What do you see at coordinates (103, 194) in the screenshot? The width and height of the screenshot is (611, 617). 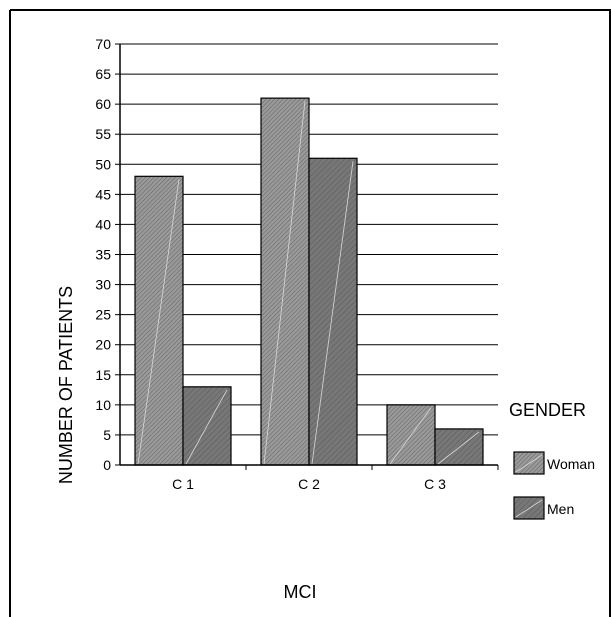 I see `y-tick-label: 45` at bounding box center [103, 194].